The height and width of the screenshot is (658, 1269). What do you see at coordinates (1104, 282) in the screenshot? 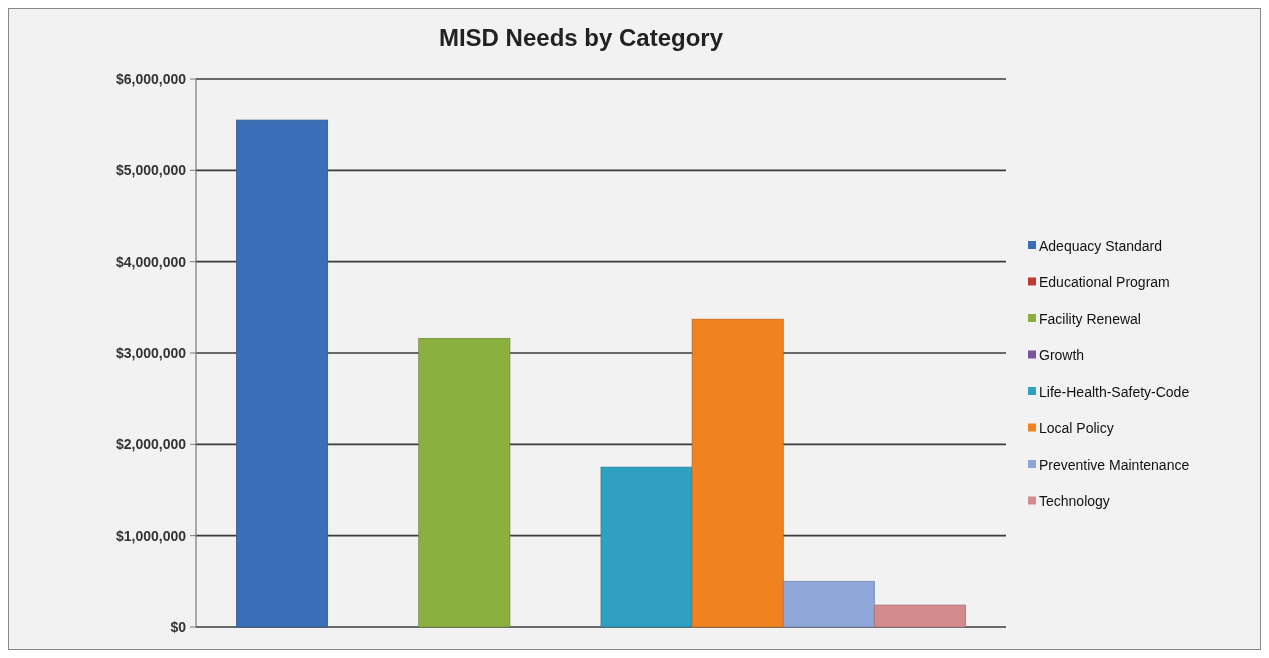
I see `legend-label: Educational Program` at bounding box center [1104, 282].